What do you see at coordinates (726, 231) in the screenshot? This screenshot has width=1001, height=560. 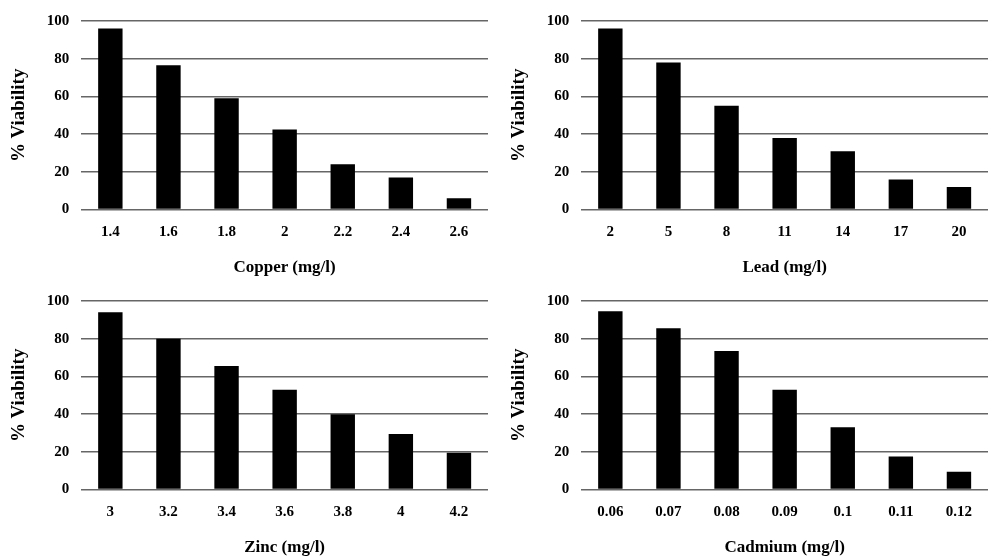 I see `x-tick-label: 8` at bounding box center [726, 231].